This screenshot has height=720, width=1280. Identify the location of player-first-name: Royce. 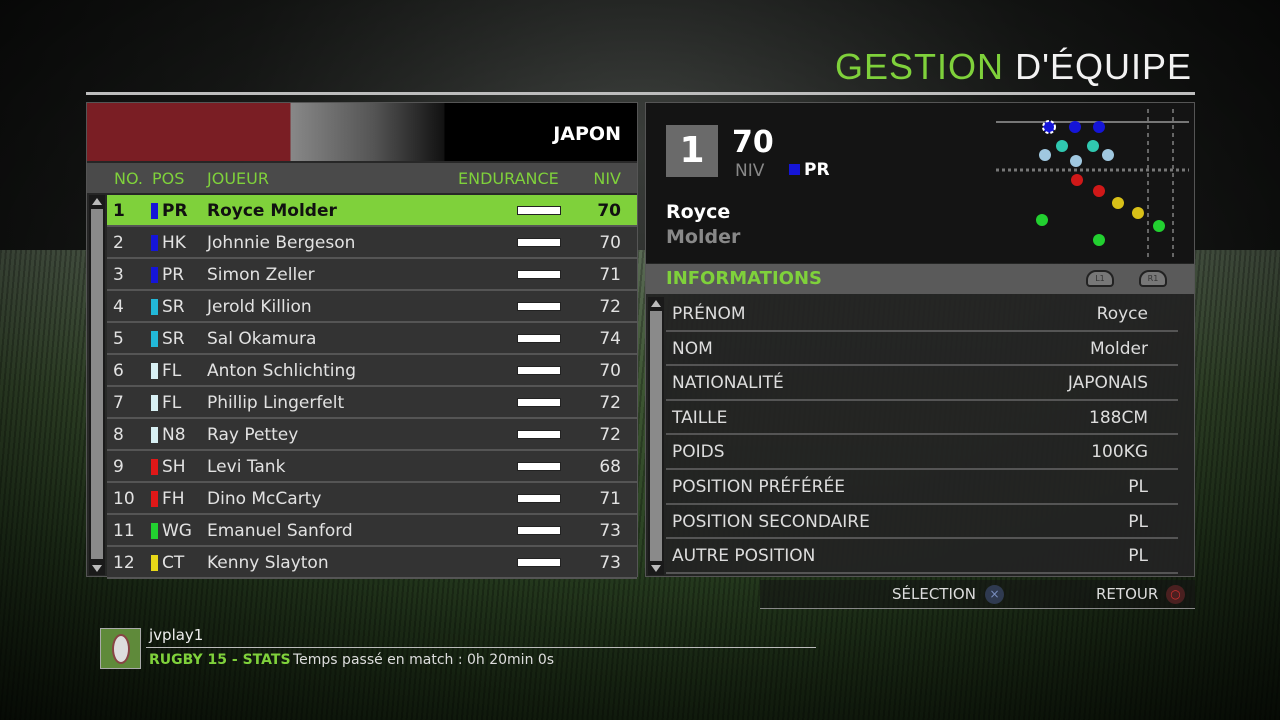
(698, 212).